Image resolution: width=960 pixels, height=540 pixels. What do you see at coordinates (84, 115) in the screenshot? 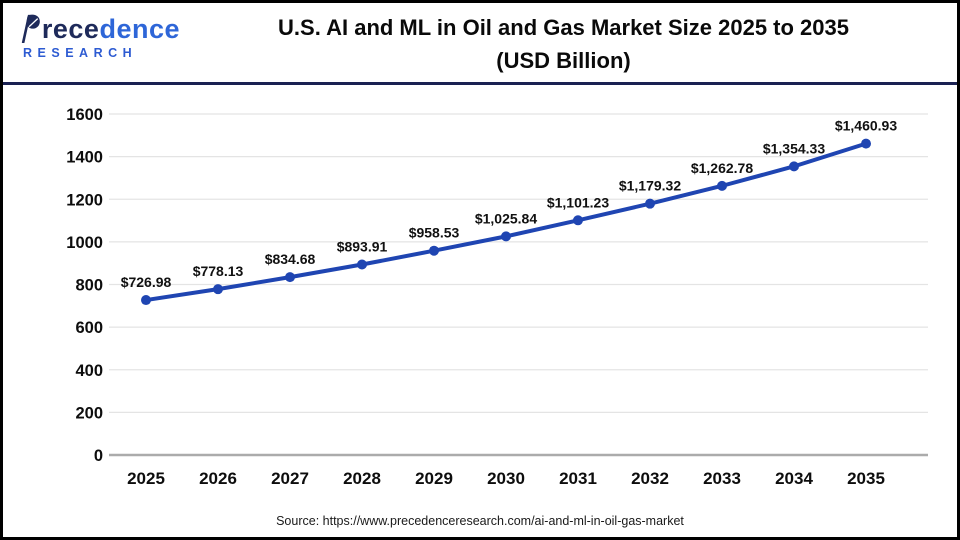
I see `y-tick-label: 1600` at bounding box center [84, 115].